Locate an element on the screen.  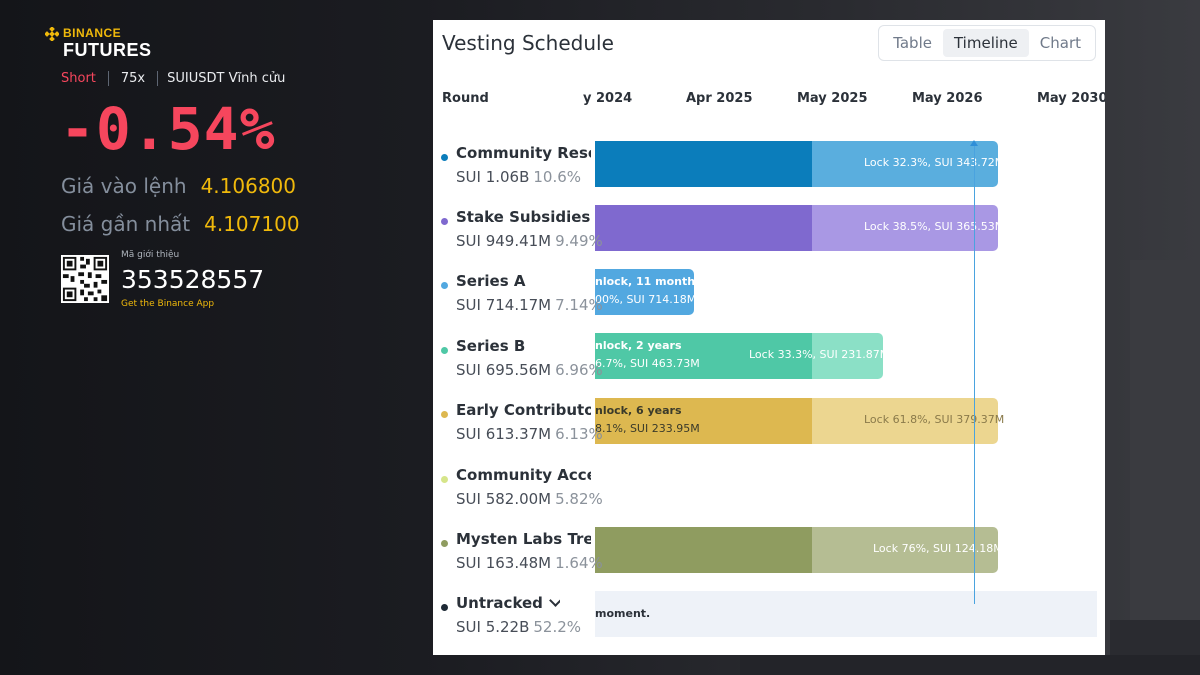
round-name: Stake Subsidies is located at coordinates (523, 217).